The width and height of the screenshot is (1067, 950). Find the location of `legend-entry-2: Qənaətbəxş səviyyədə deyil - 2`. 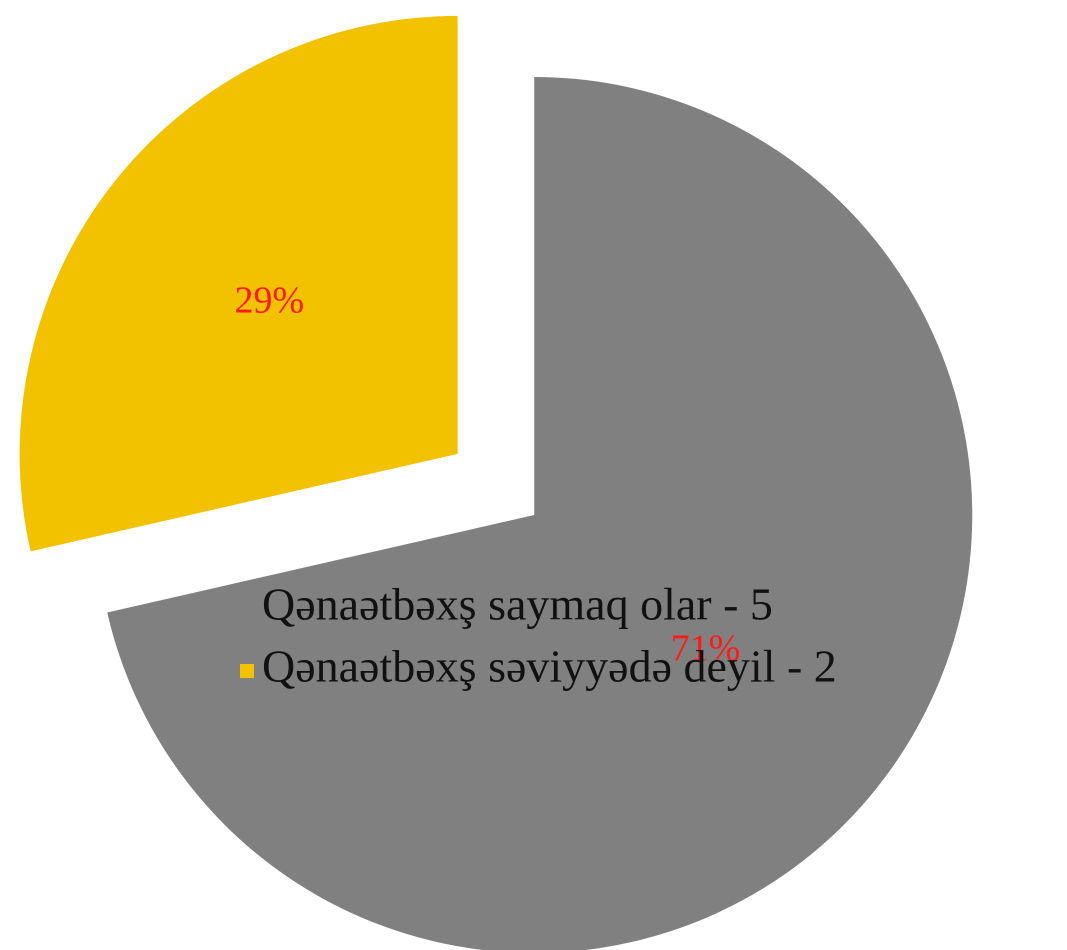

legend-entry-2: Qənaətbəxş səviyyədə deyil - 2 is located at coordinates (549, 666).